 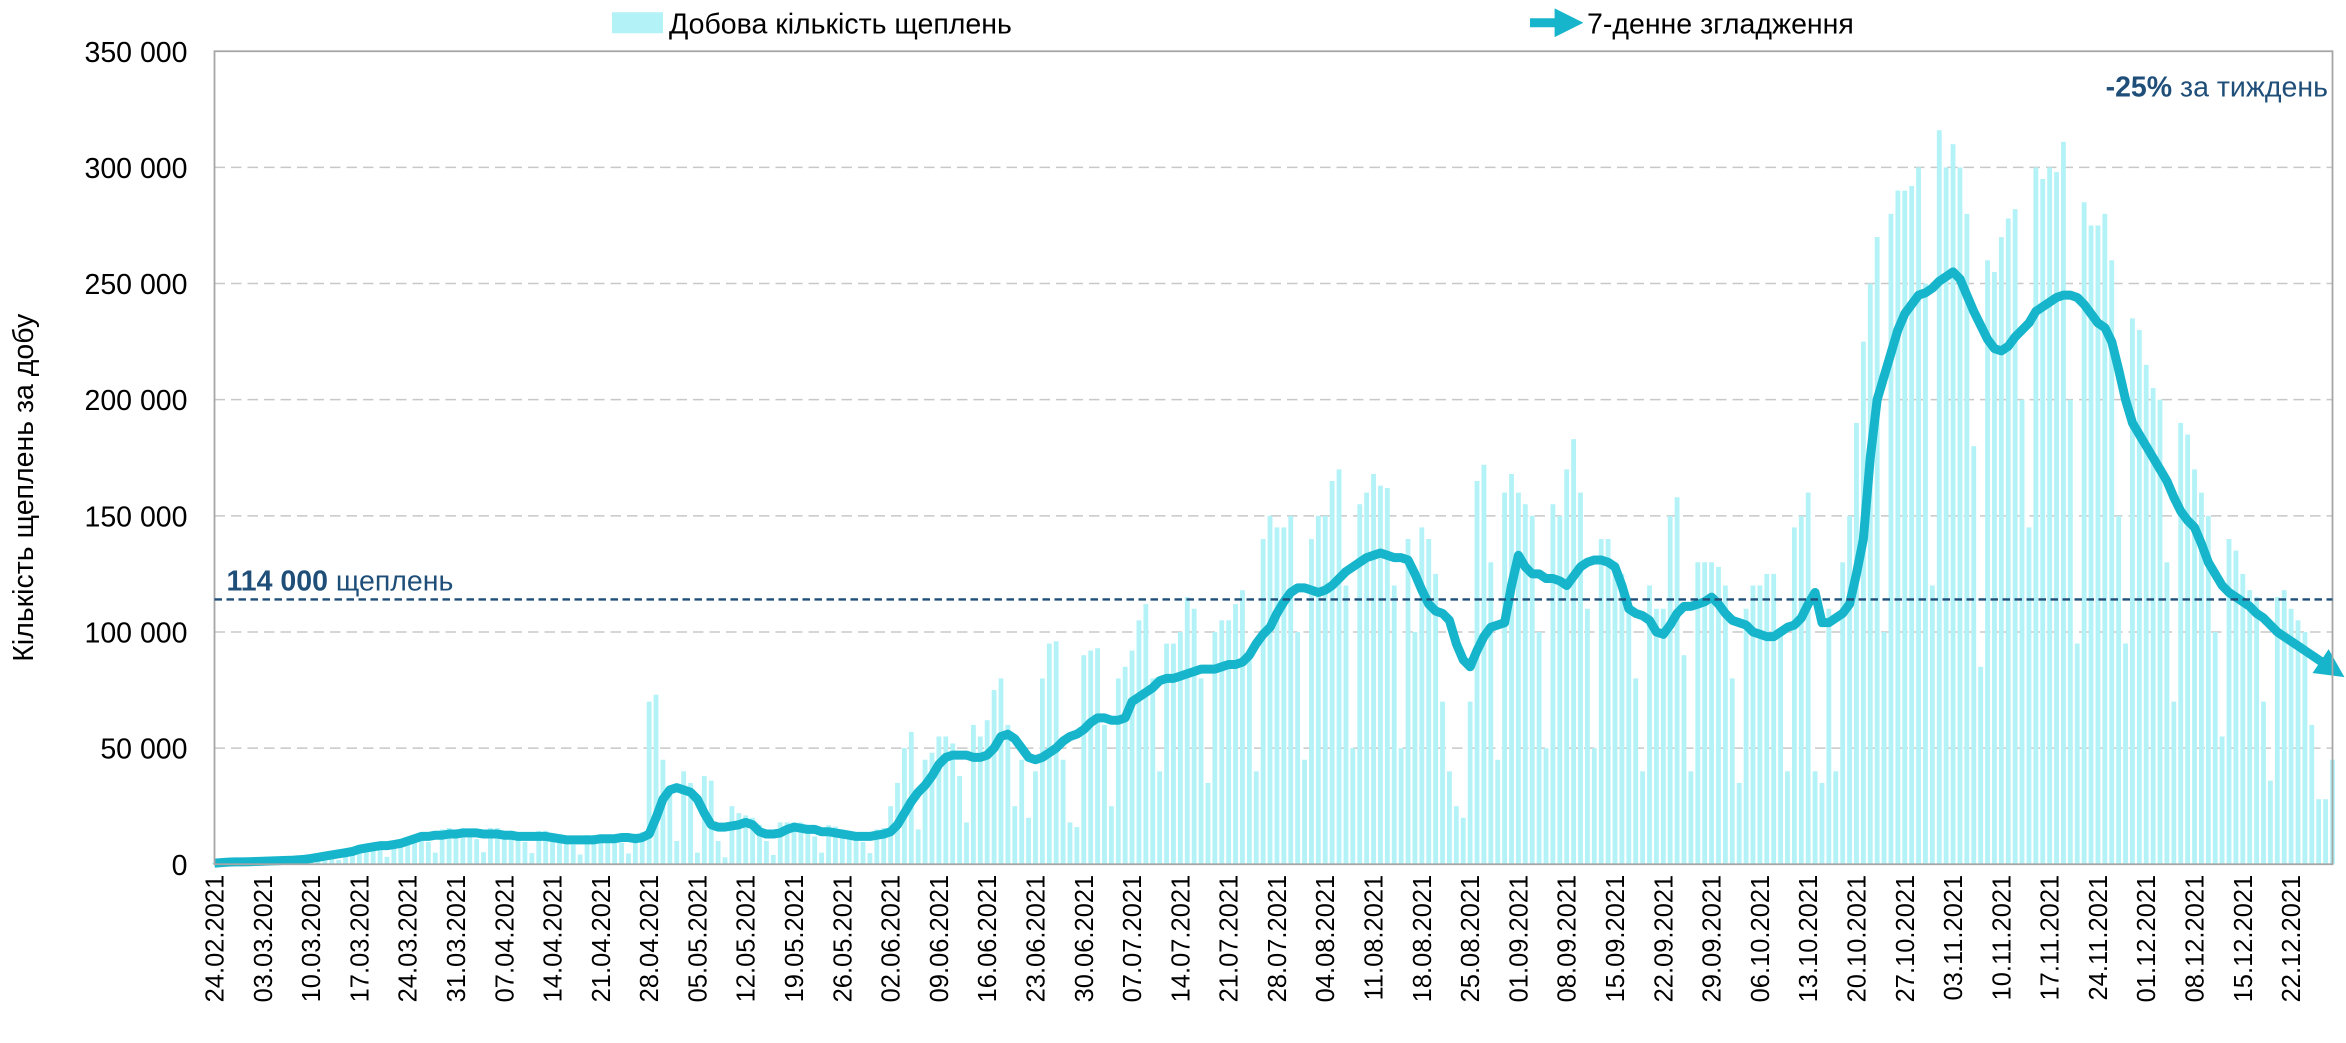 What do you see at coordinates (2099, 938) in the screenshot?
I see `x-tick-label: 24.11.2021` at bounding box center [2099, 938].